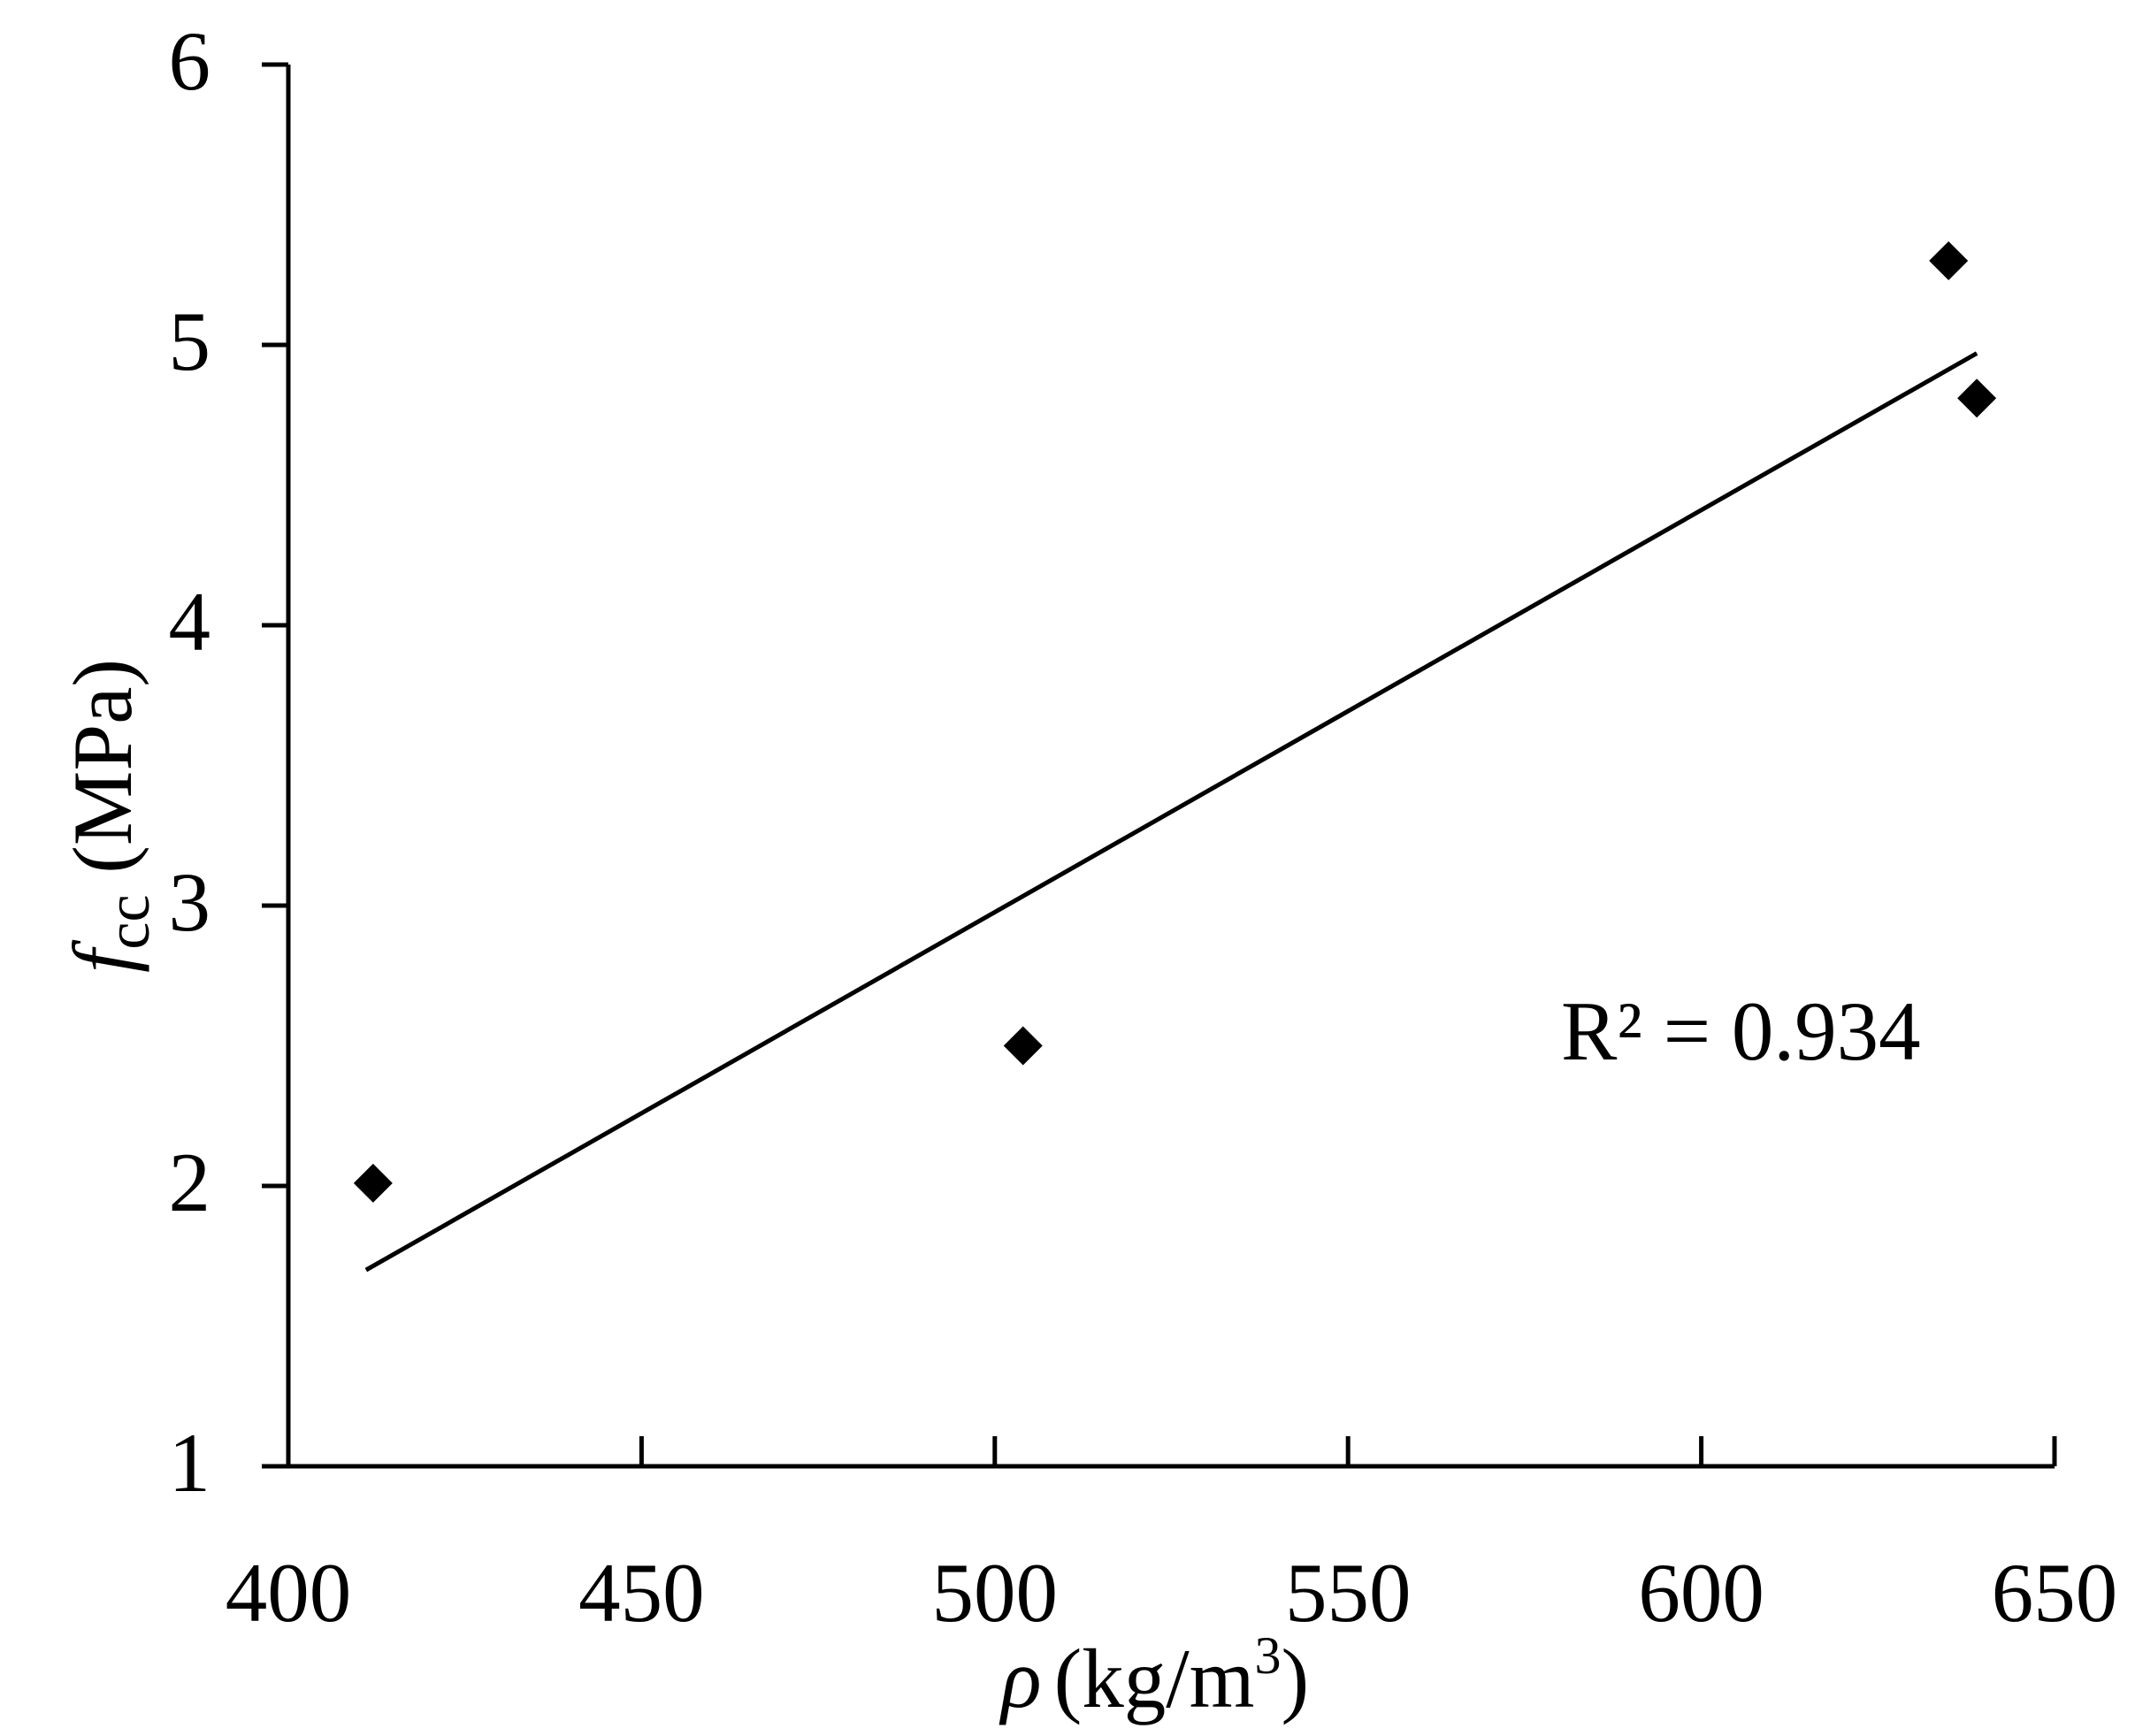 Image resolution: width=2135 pixels, height=1736 pixels. I want to click on r-squared-annotation: R² = 0.934, so click(1741, 1031).